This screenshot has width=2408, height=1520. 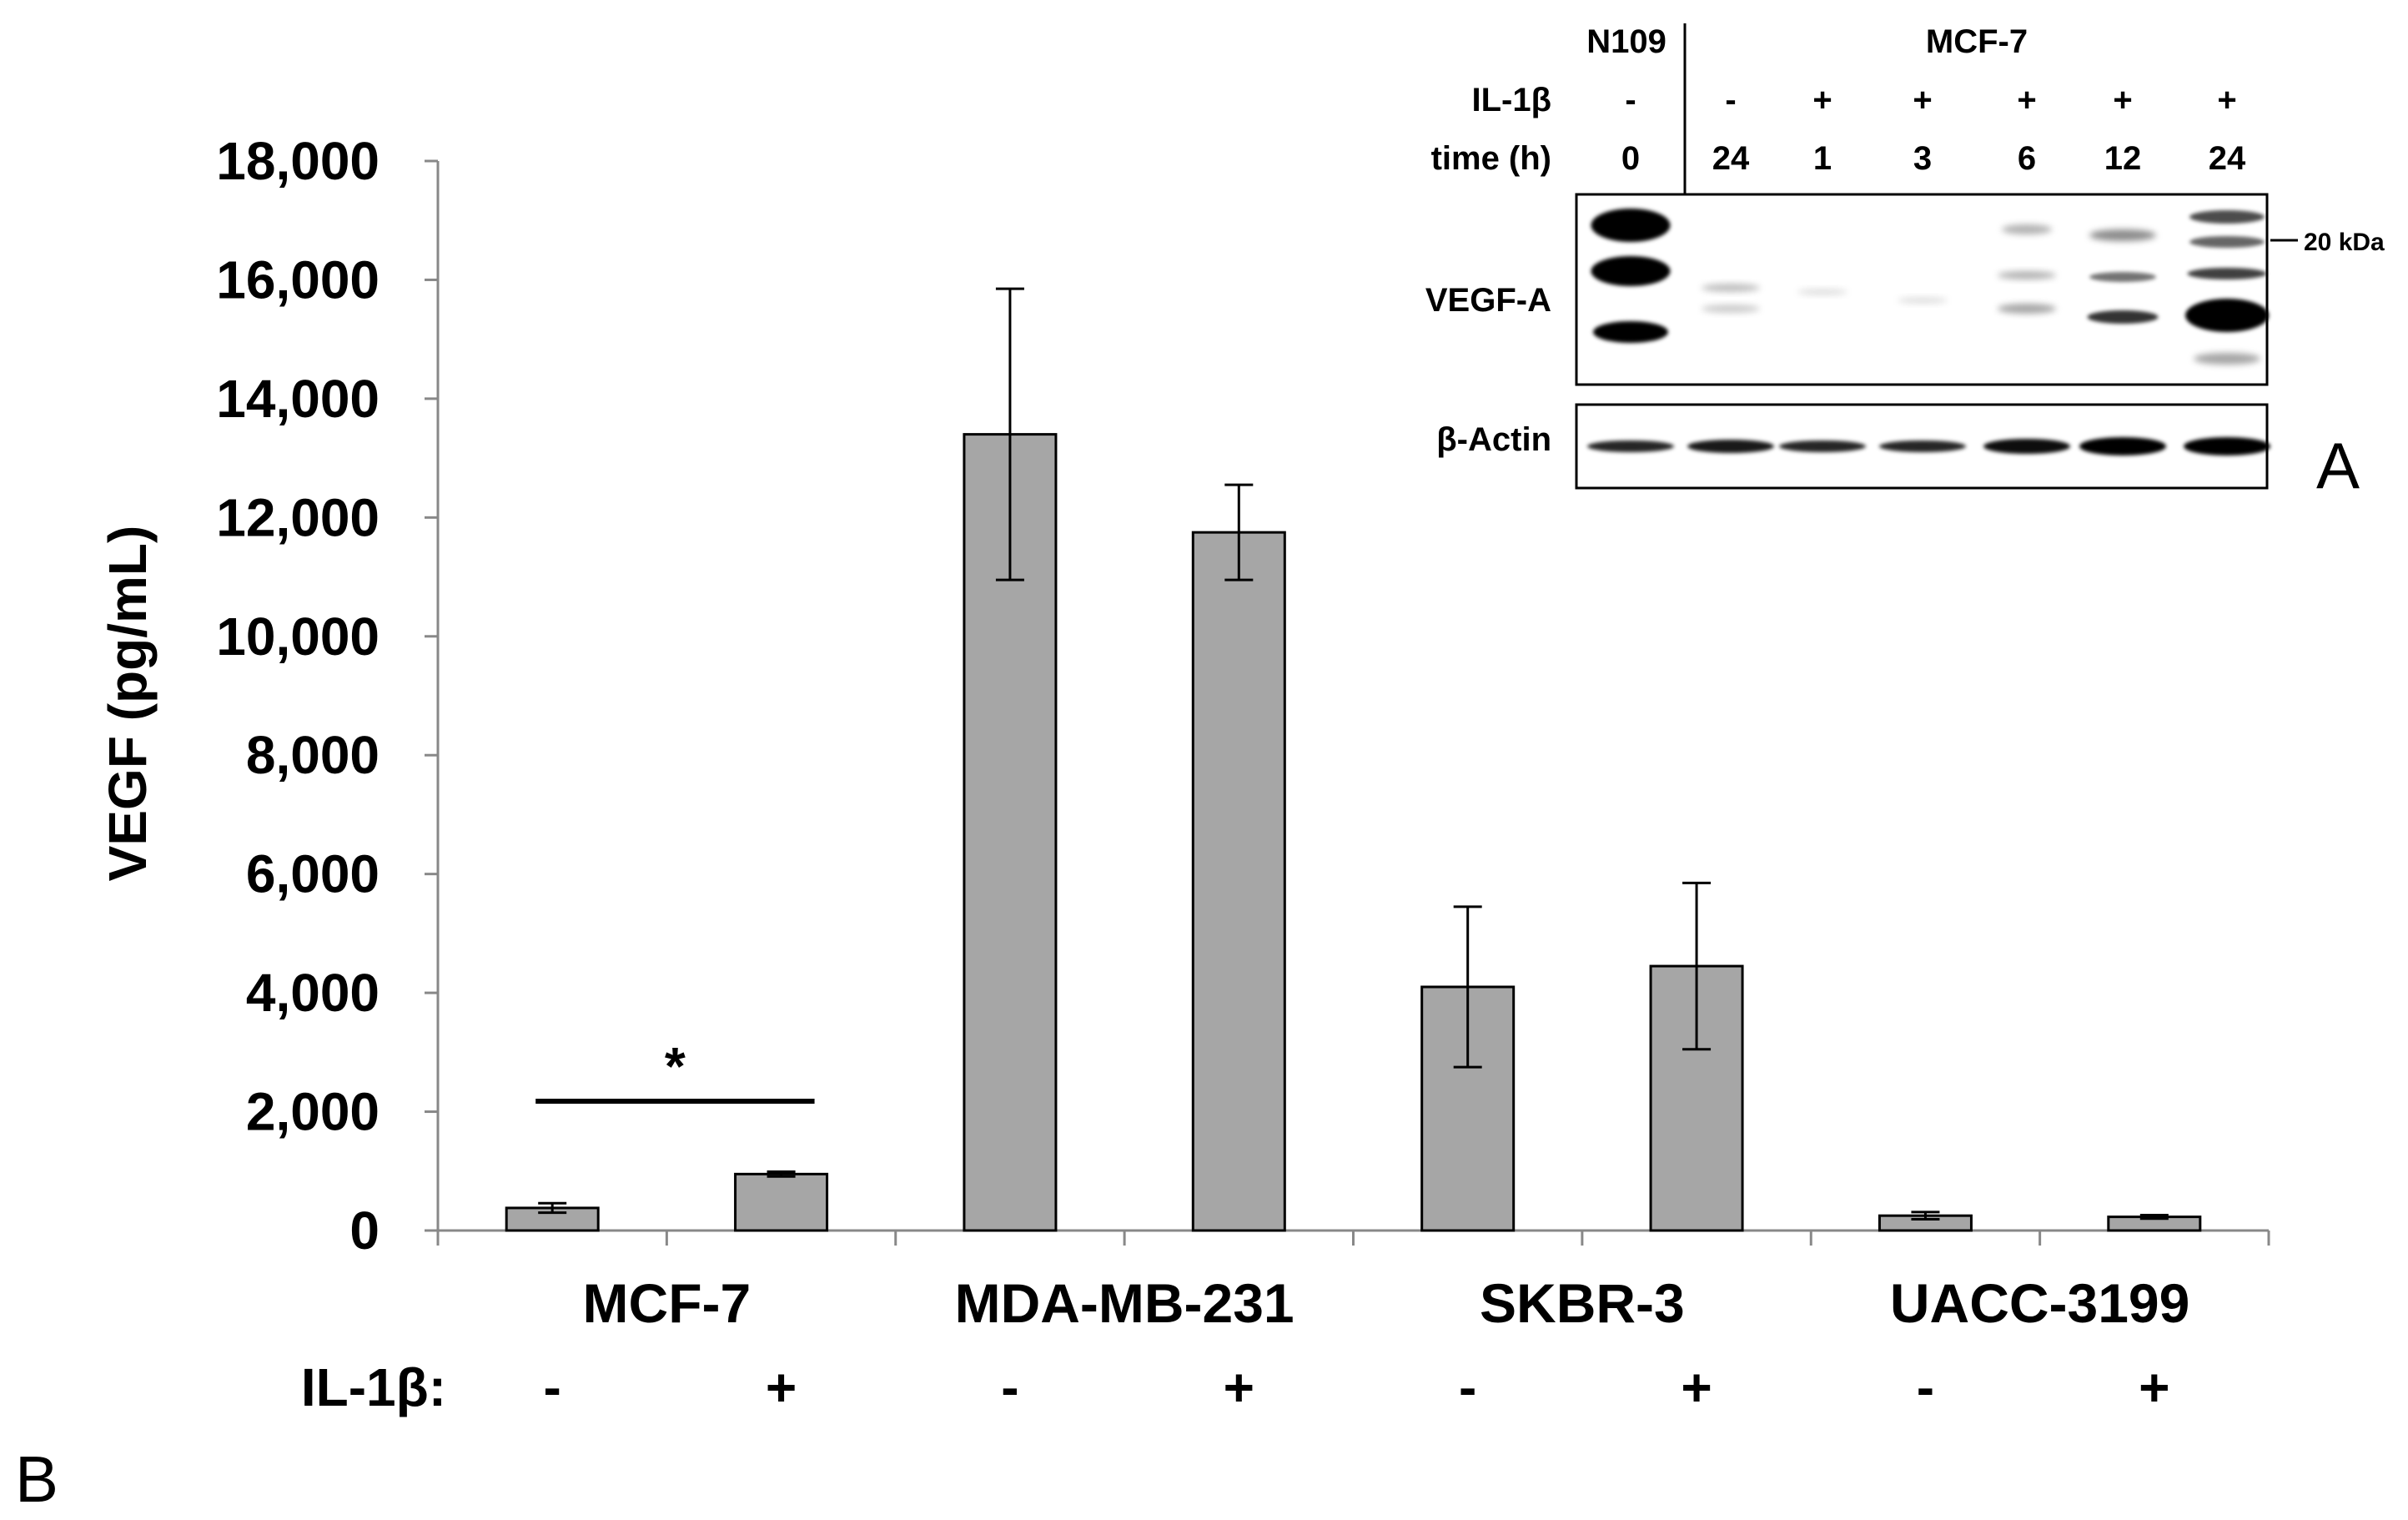 I want to click on blot-header-mcf7: MCF-7, so click(x=1977, y=41).